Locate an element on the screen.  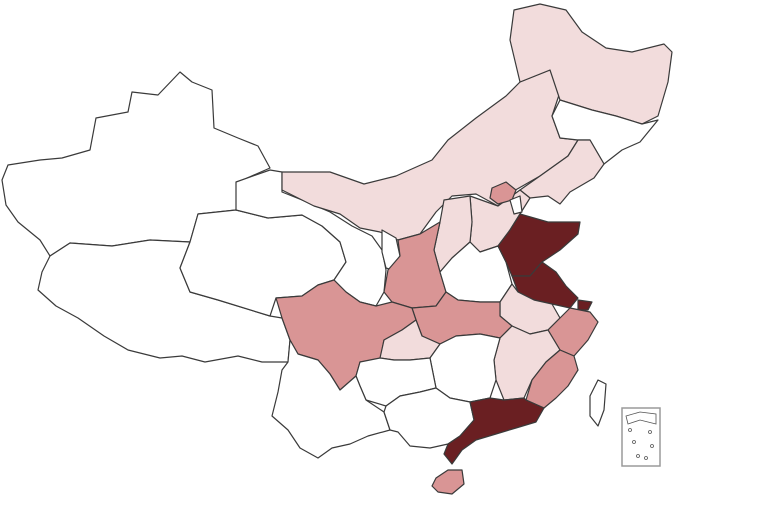
province-heilongjiang is located at coordinates (591, 64).